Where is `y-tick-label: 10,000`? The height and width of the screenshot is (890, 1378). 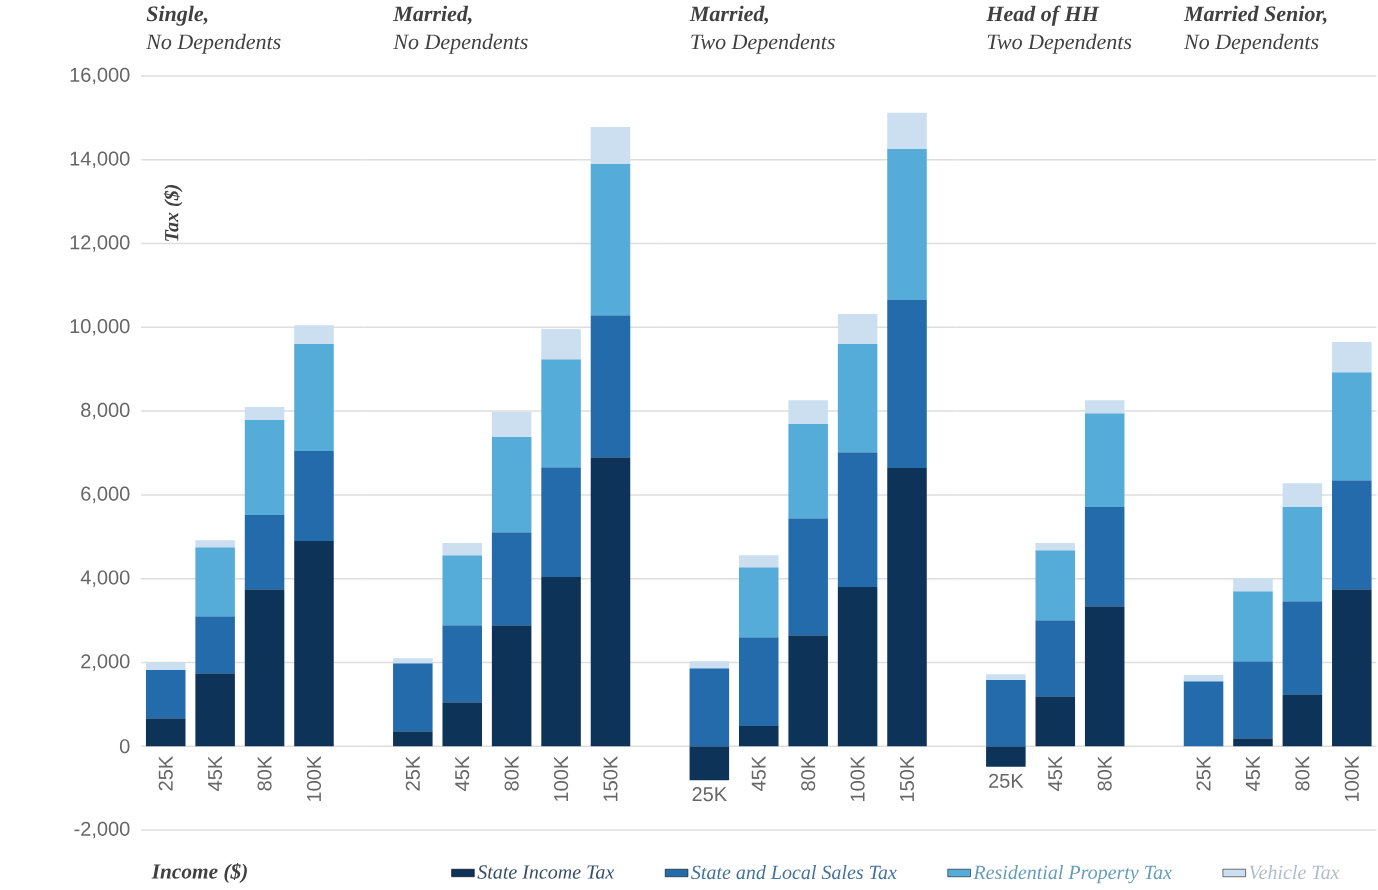 y-tick-label: 10,000 is located at coordinates (100, 327).